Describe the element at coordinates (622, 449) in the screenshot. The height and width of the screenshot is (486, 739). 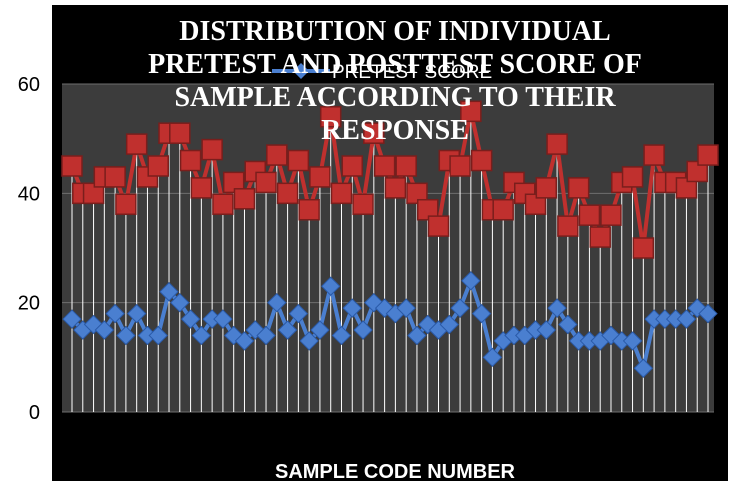
I see `x-tick-label: 52` at that location.